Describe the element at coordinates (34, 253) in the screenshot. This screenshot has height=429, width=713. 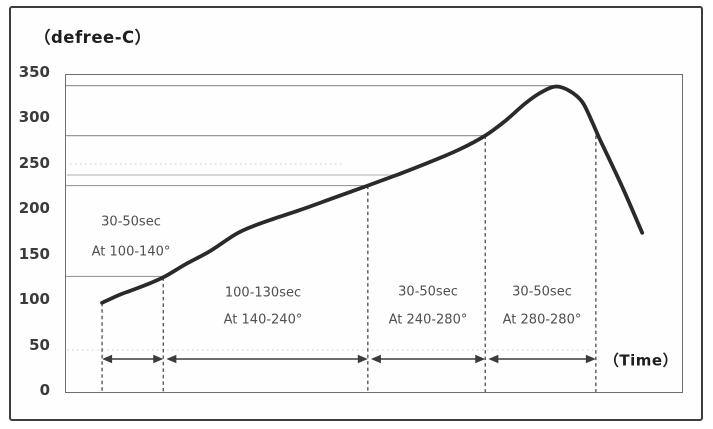
I see `y-tick-150: 150` at that location.